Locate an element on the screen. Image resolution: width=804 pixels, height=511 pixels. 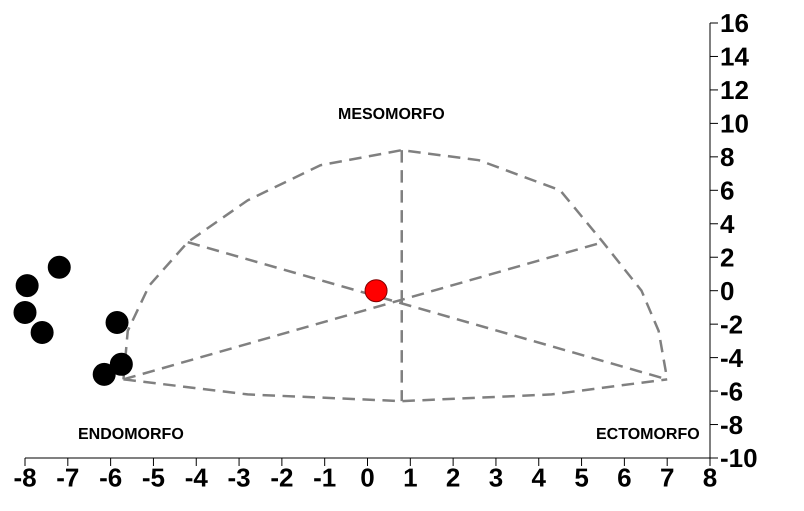
y-tick-label: -10 is located at coordinates (739, 458).